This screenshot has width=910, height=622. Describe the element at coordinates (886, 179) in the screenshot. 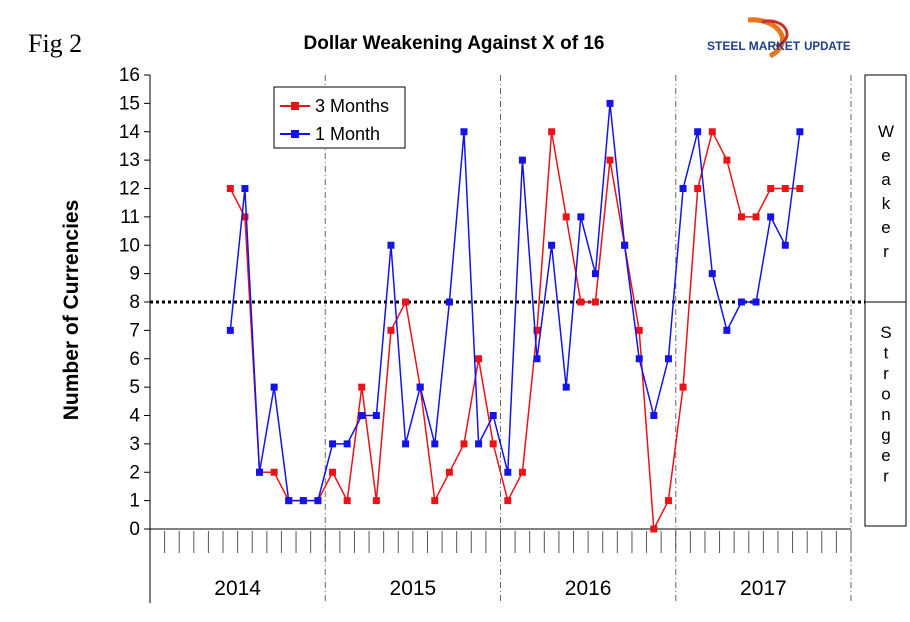

I see `side-letter: a` at that location.